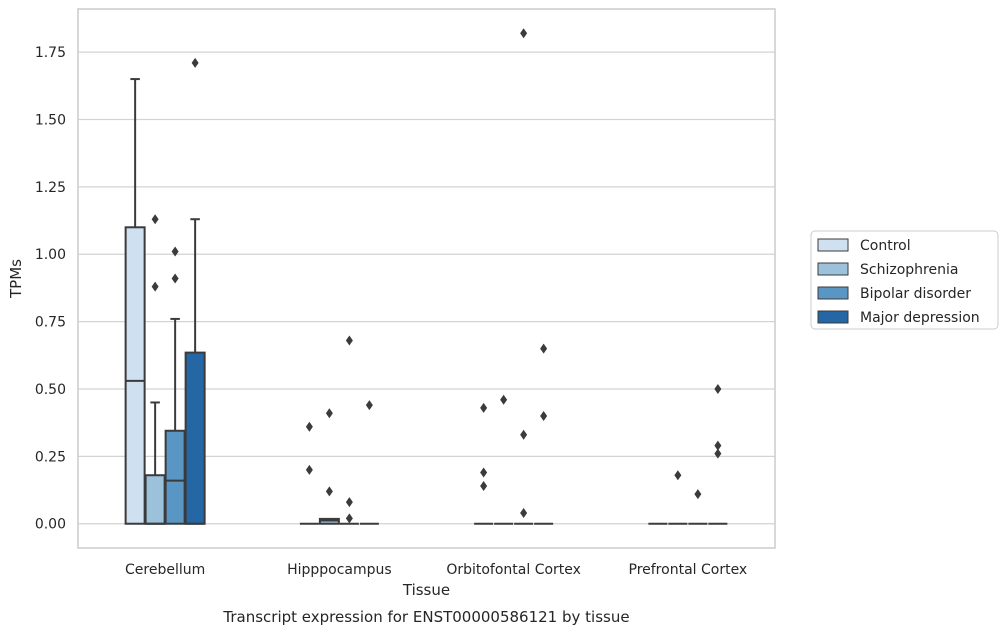 This screenshot has width=1007, height=634. What do you see at coordinates (50, 120) in the screenshot?
I see `y-tick-label: 1.50` at bounding box center [50, 120].